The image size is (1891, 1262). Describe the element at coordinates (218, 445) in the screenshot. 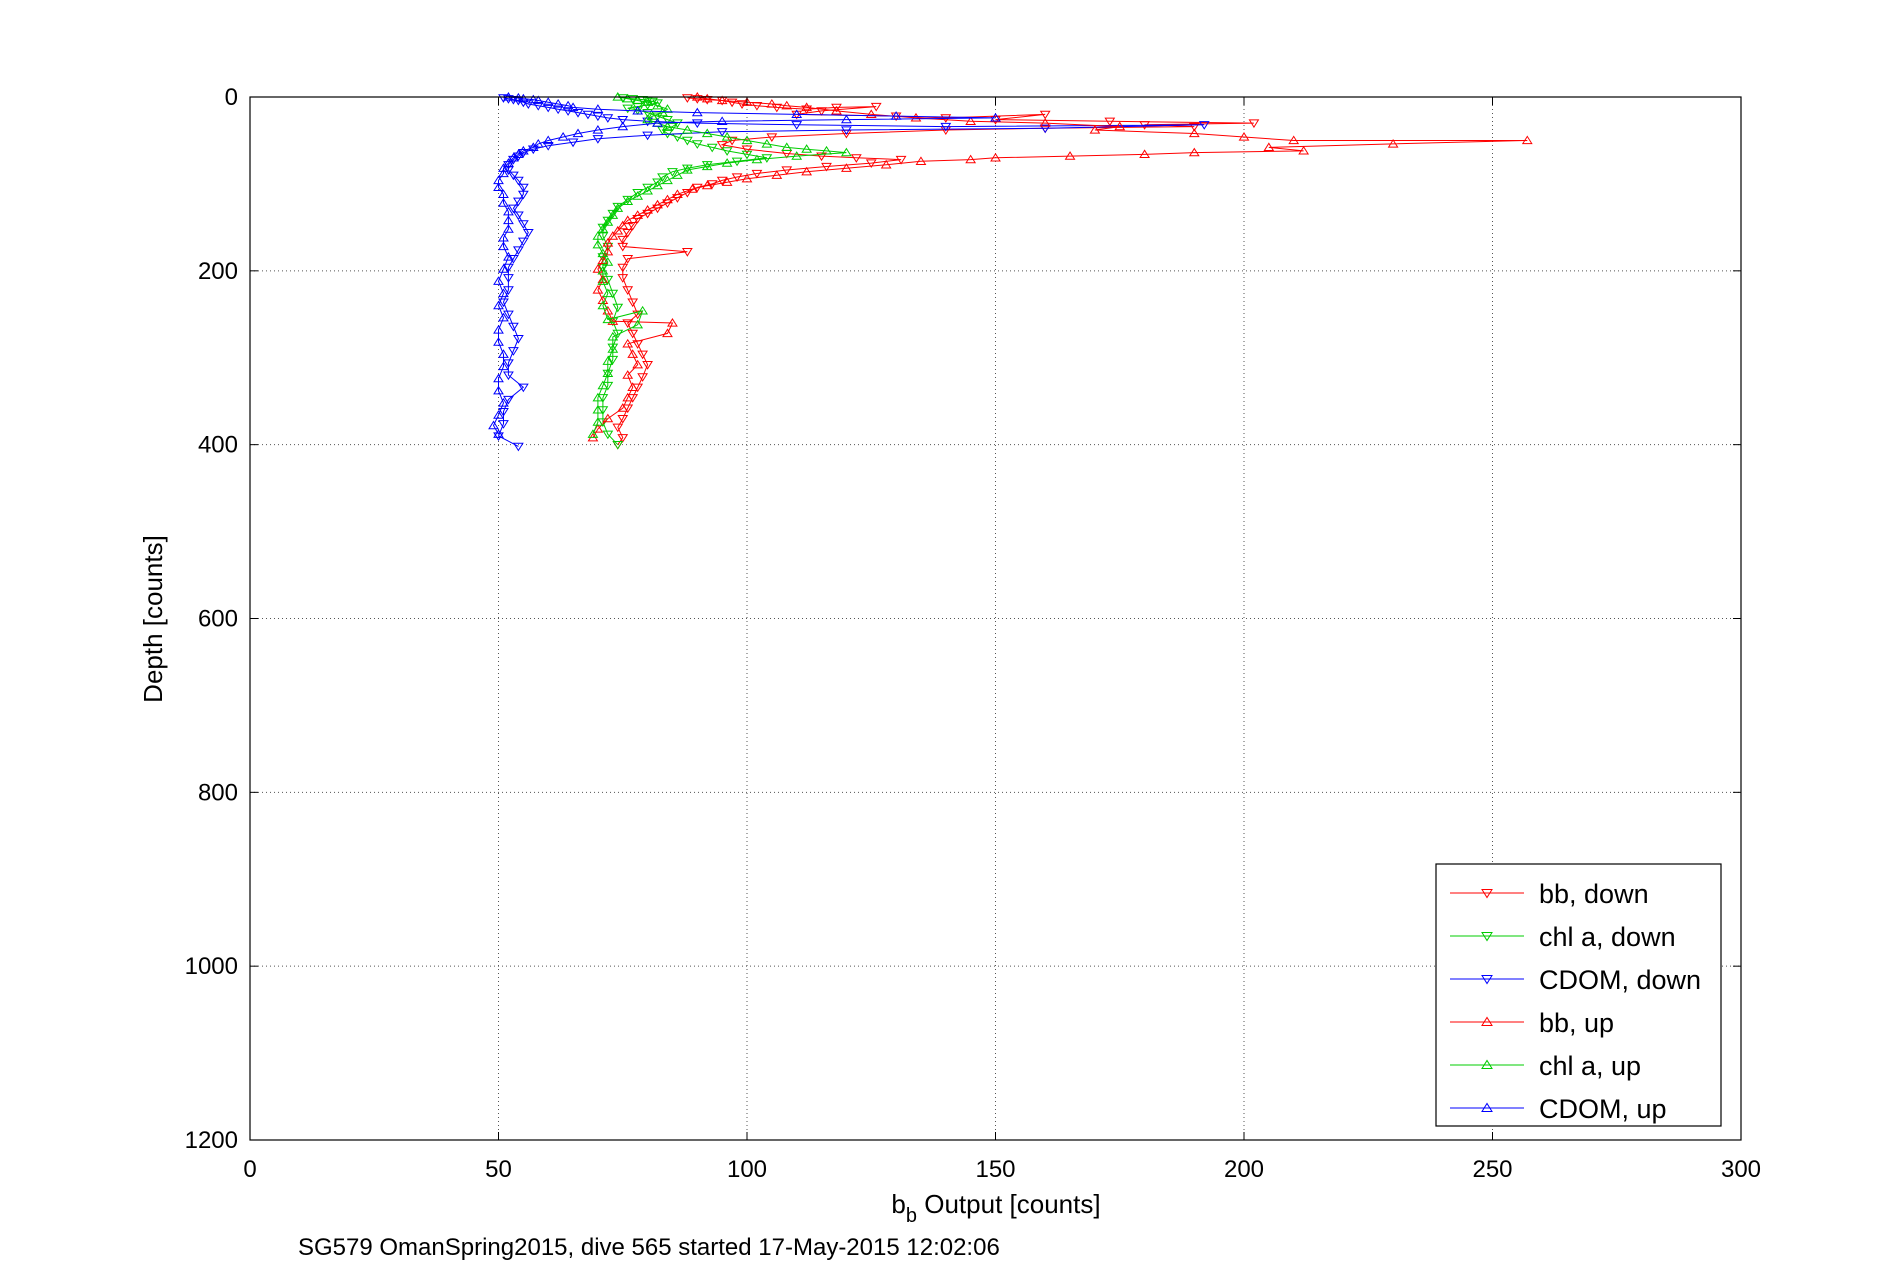

I see `y-tick-label: 400` at that location.